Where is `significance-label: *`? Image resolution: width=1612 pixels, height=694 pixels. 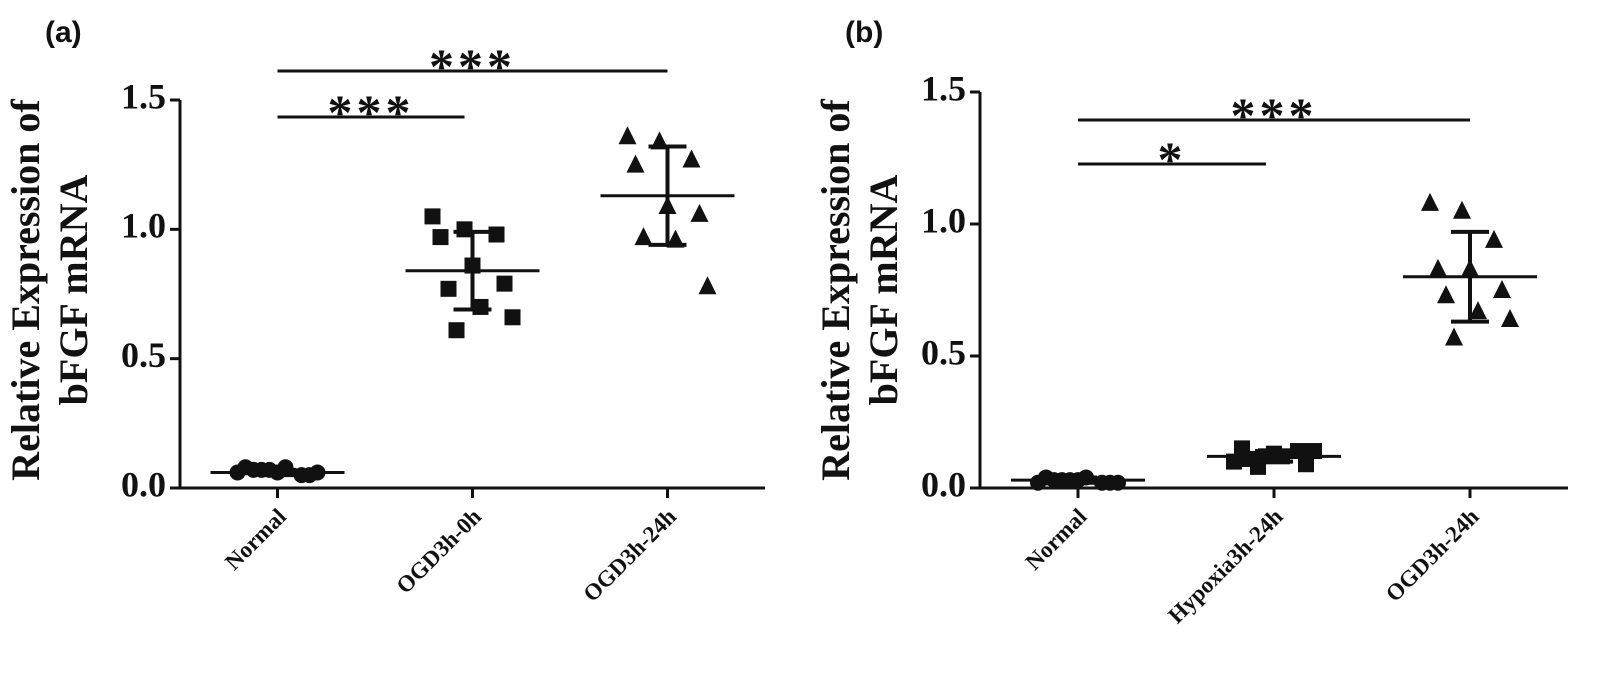
significance-label: * is located at coordinates (1172, 159).